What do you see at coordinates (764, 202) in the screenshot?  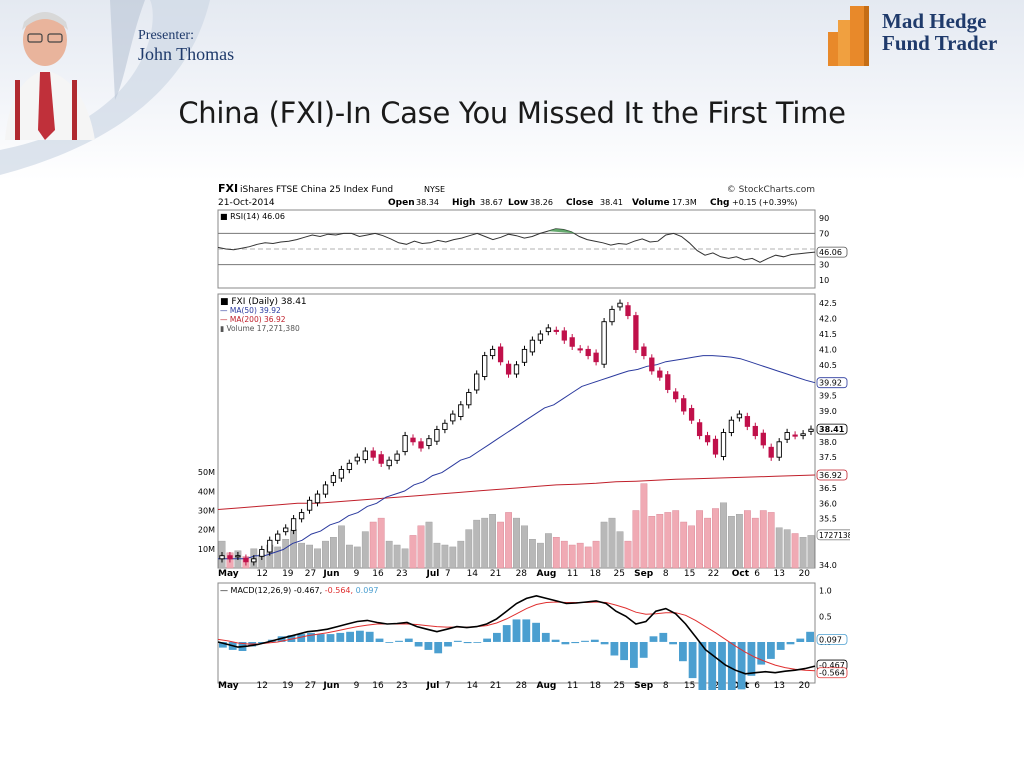 I see `header-field-value: +0.15 (+0.39%)` at bounding box center [764, 202].